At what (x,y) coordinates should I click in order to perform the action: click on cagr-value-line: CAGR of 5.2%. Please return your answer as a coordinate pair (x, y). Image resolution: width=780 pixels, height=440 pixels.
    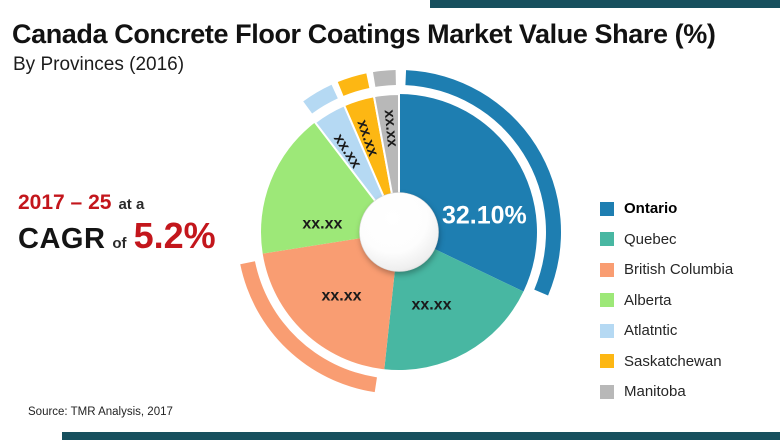
    Looking at the image, I should click on (117, 236).